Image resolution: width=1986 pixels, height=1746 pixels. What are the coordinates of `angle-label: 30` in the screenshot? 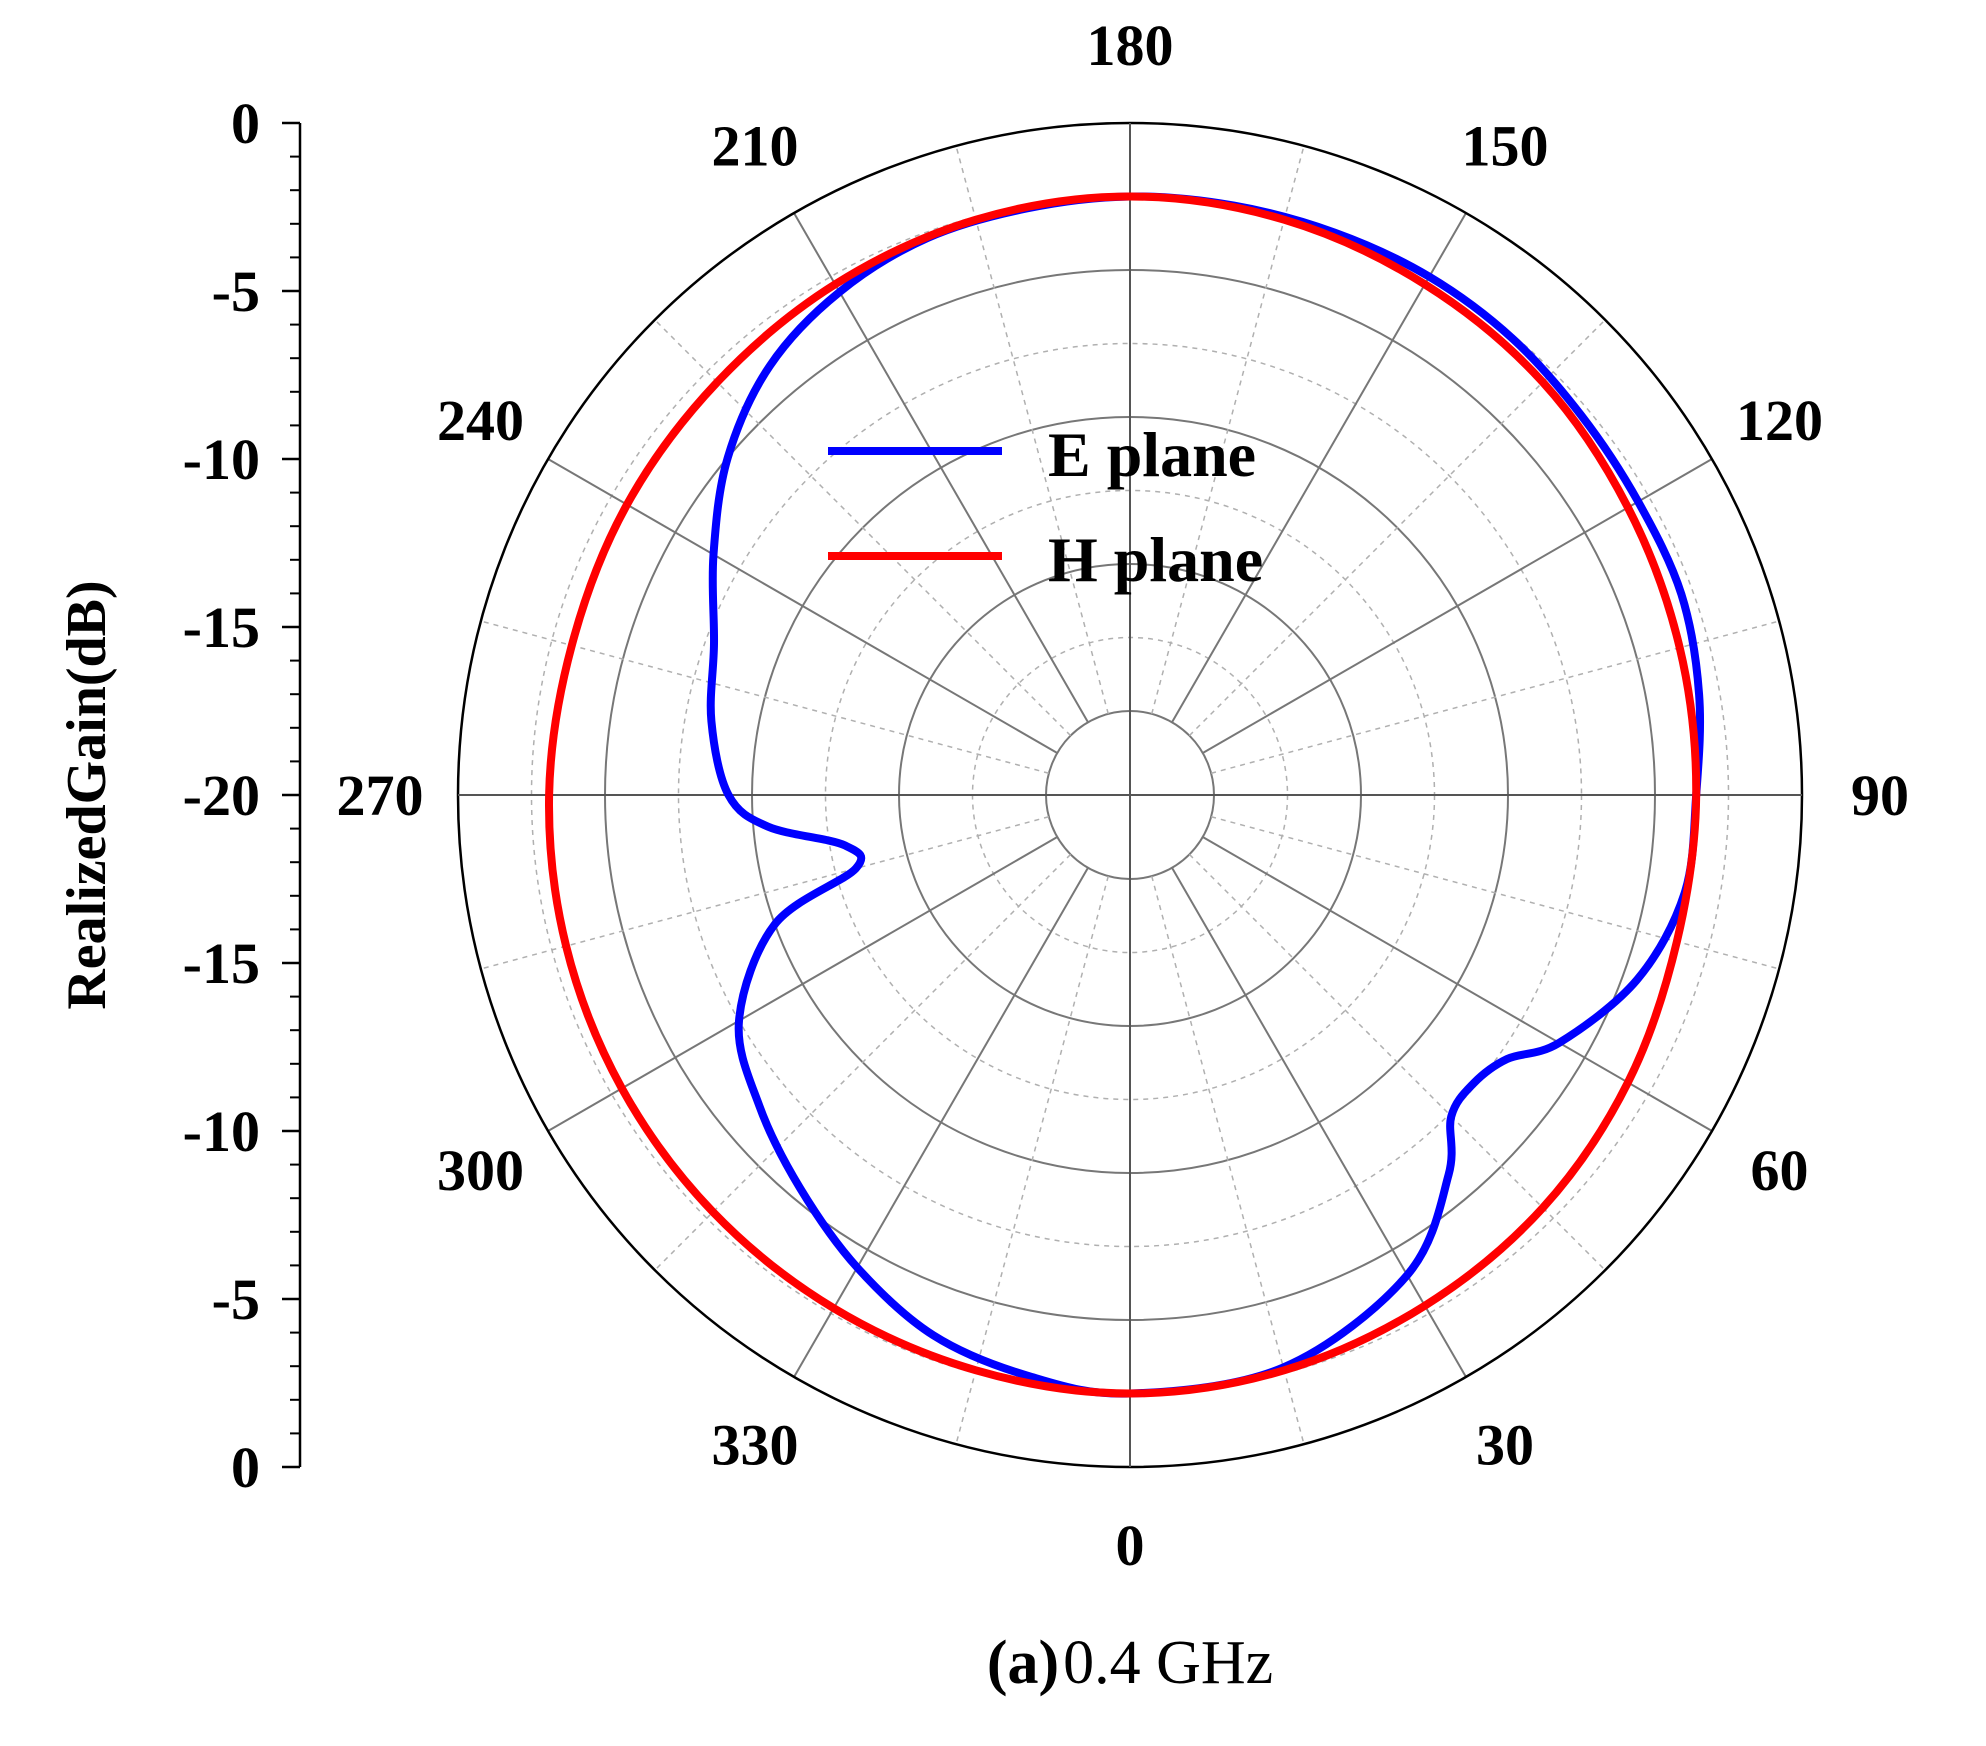 It's located at (1505, 1445).